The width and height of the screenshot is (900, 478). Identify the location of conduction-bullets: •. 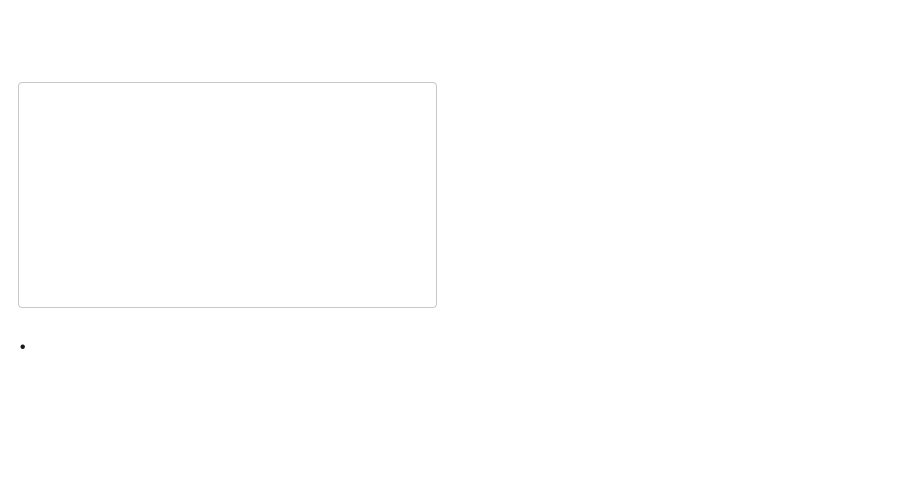
(226, 348).